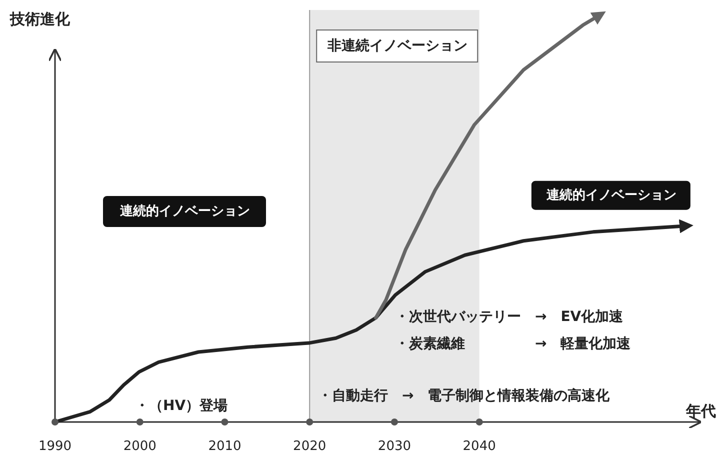 This screenshot has width=719, height=470. Describe the element at coordinates (139, 446) in the screenshot. I see `x-tick-label: 2000` at that location.